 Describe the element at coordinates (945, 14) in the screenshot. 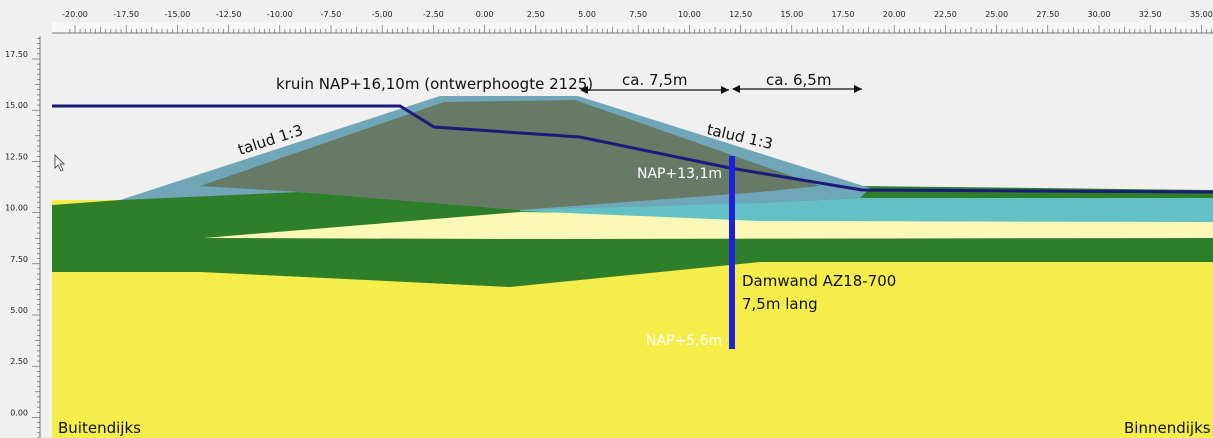

I see `x-tick-label: 22.50` at that location.